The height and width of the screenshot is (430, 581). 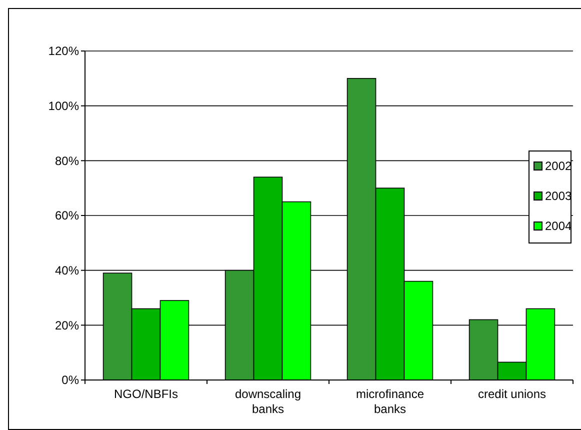 What do you see at coordinates (558, 196) in the screenshot?
I see `legend-label: 2003` at bounding box center [558, 196].